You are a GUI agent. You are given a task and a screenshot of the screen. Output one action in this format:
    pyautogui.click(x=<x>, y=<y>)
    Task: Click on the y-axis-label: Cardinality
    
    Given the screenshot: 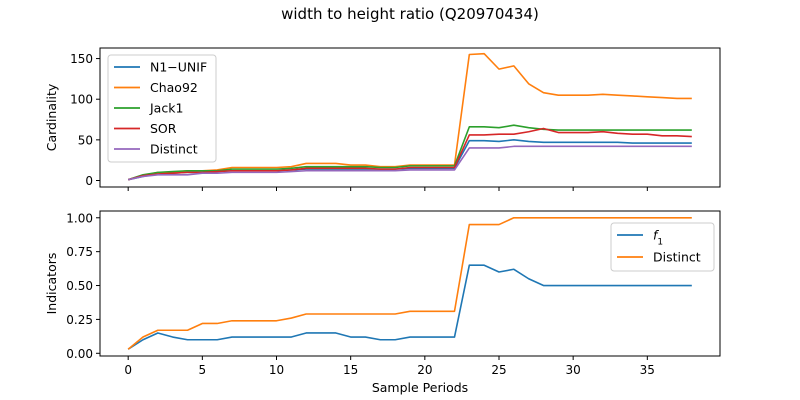 What is the action you would take?
    pyautogui.click(x=51, y=117)
    